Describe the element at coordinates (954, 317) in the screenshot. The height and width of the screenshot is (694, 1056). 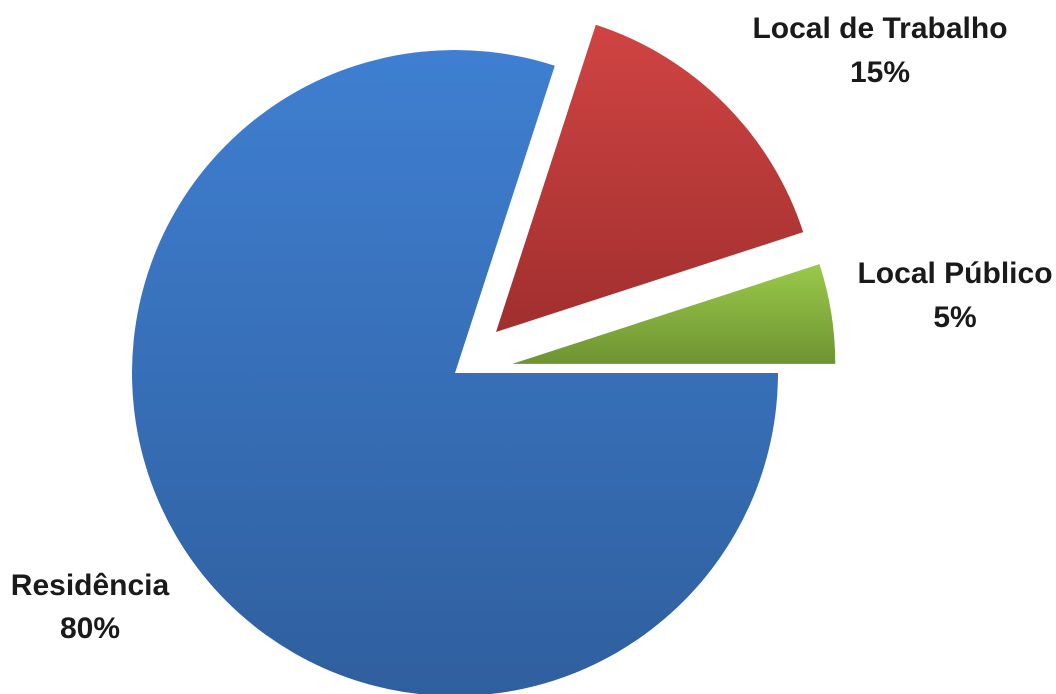
I see `label-local-publico-value: 5%` at that location.